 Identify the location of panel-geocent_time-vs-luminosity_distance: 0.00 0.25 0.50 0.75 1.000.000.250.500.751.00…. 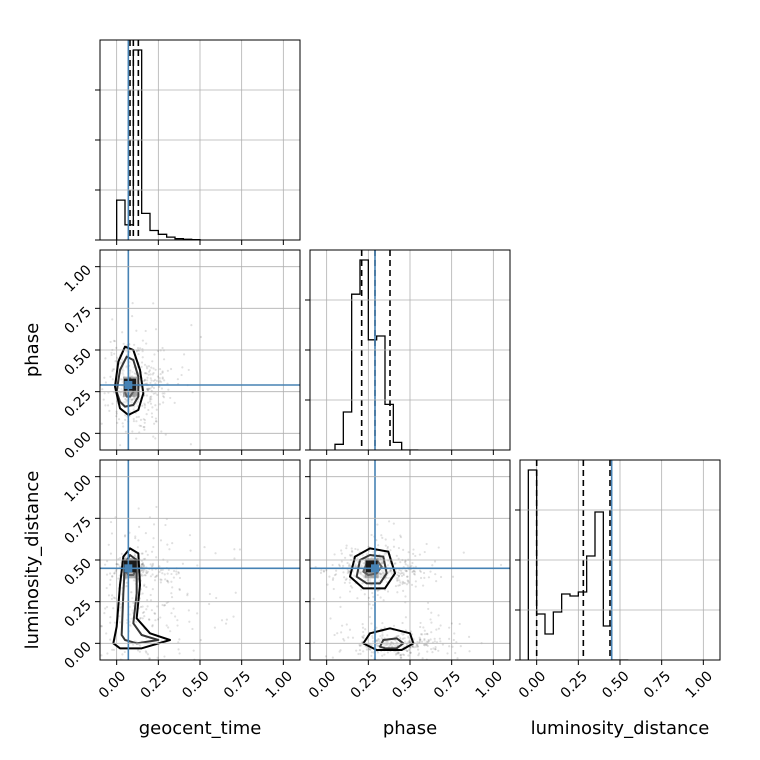
(161, 609).